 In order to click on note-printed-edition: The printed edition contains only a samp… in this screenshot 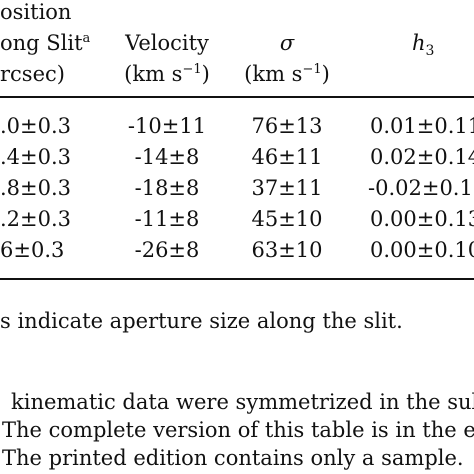, I will do `click(233, 458)`.